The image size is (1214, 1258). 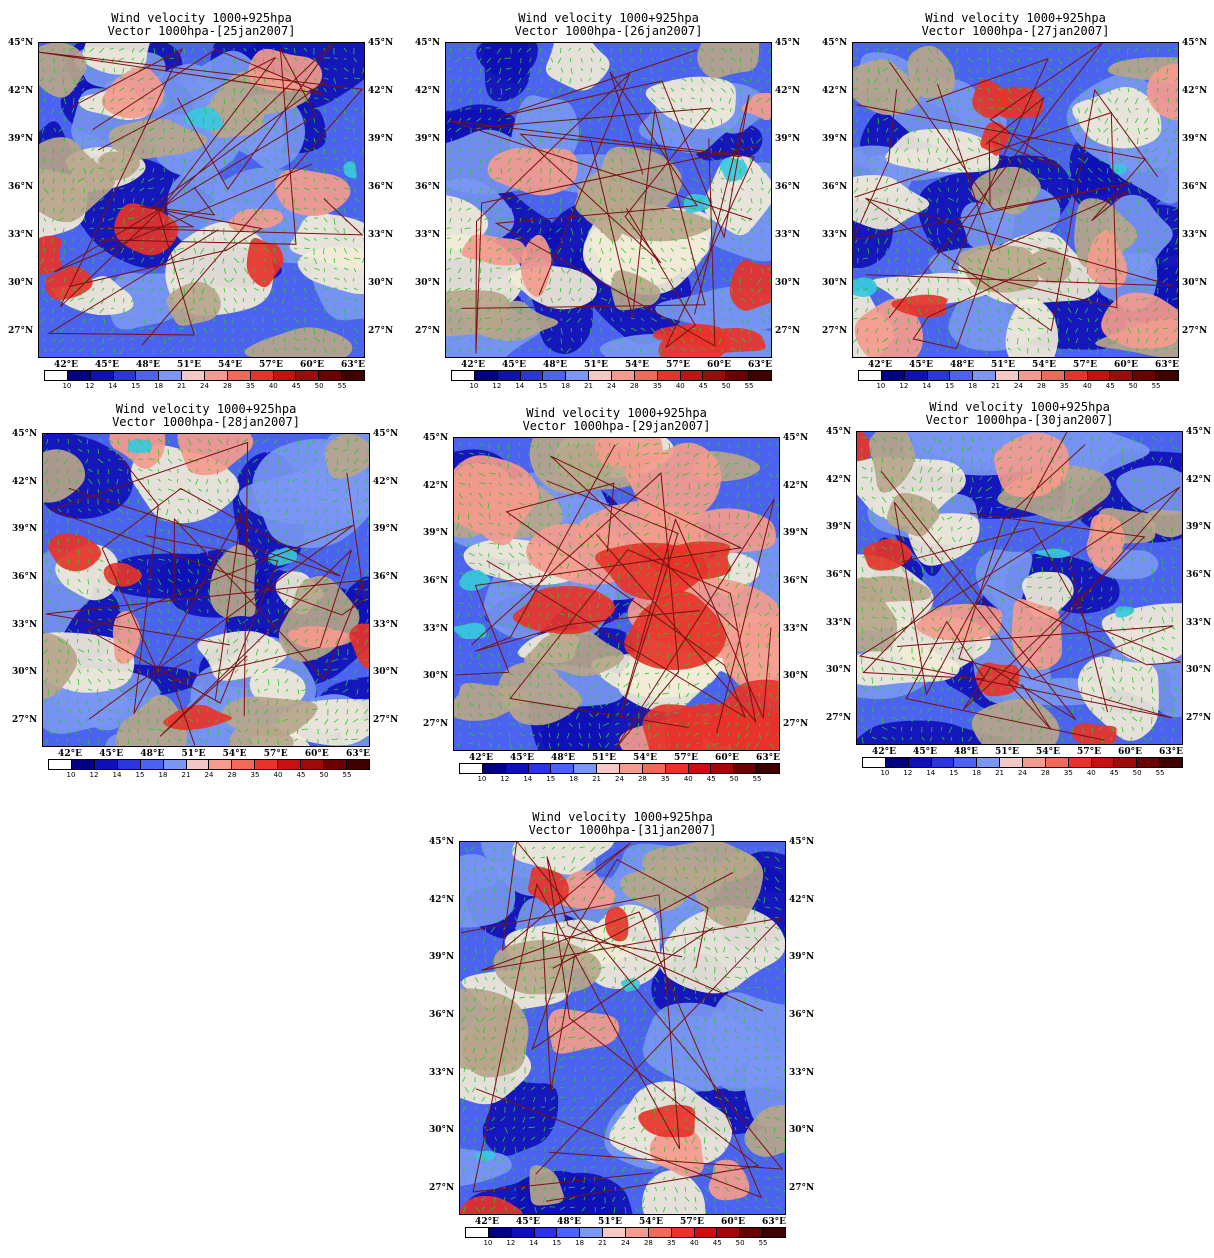 What do you see at coordinates (680, 386) in the screenshot?
I see `colorbar-label: 40` at bounding box center [680, 386].